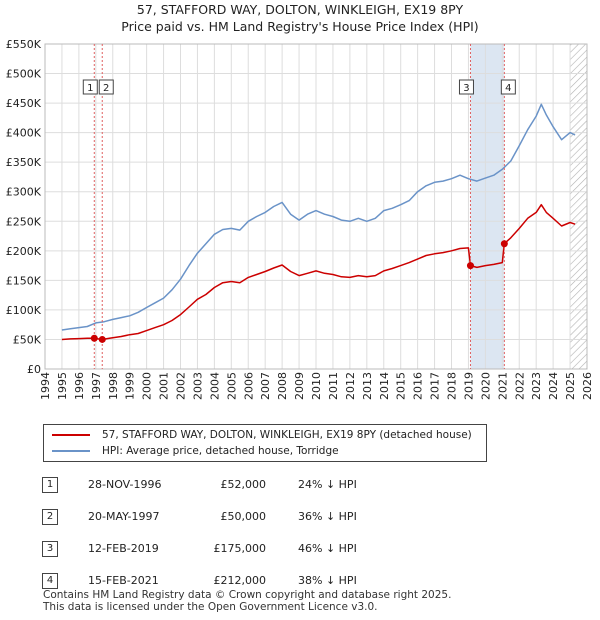  Describe the element at coordinates (24, 251) in the screenshot. I see `y-tick-label: £200K` at that location.